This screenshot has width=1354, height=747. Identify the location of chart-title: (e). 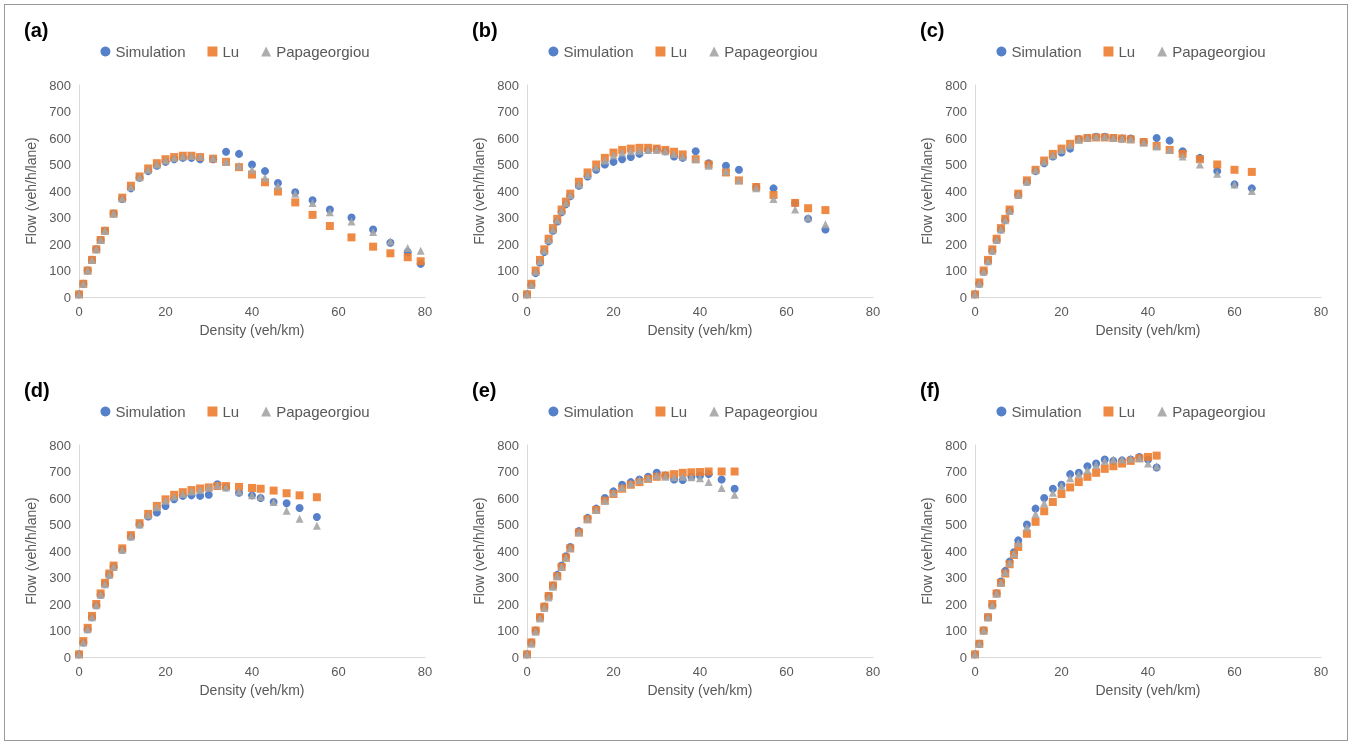
(484, 390).